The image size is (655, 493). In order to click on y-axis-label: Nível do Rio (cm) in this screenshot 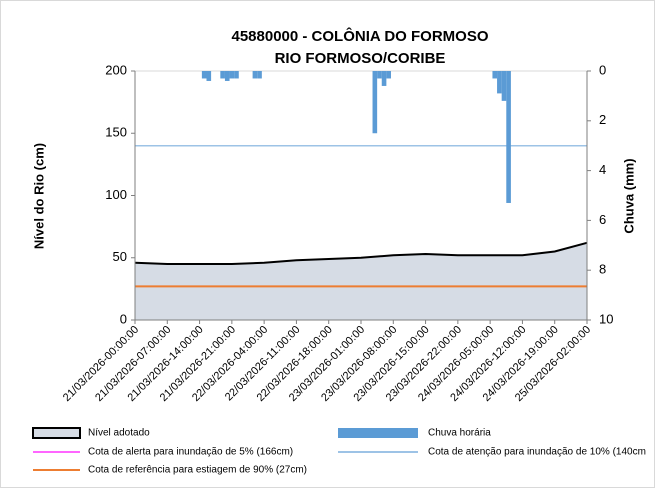, I will do `click(38, 196)`.